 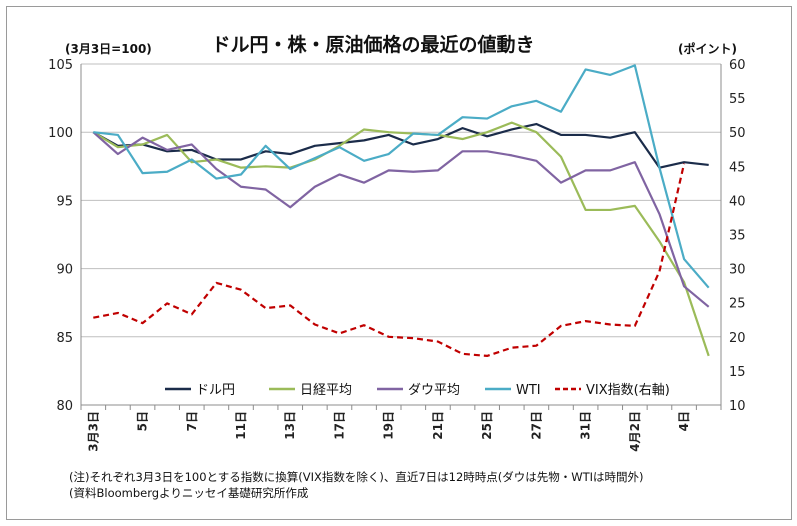 What do you see at coordinates (143, 421) in the screenshot?
I see `x-tick-label: 5日` at bounding box center [143, 421].